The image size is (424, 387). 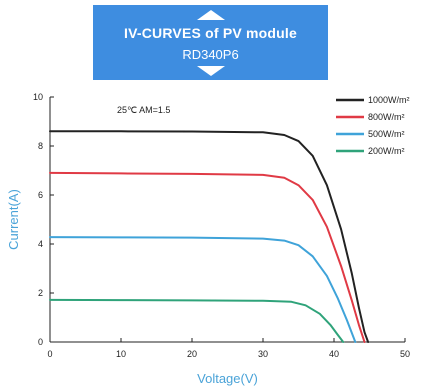 I want to click on chart-title: IV-CURVES of PV module, so click(x=210, y=33).